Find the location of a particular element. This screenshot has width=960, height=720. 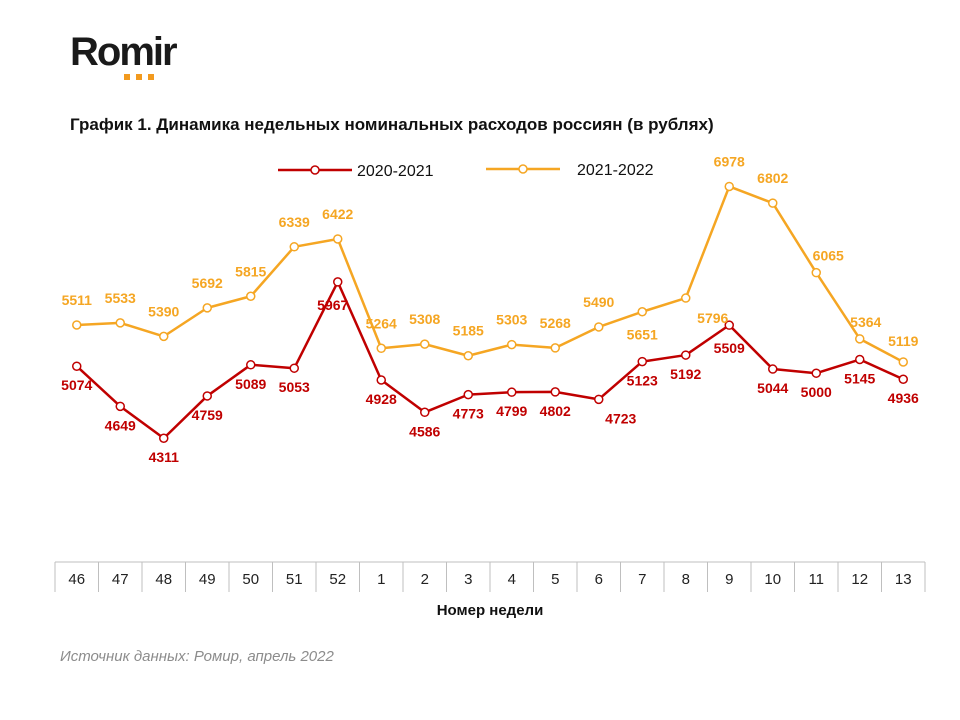

data-label: 5390 is located at coordinates (163, 311).